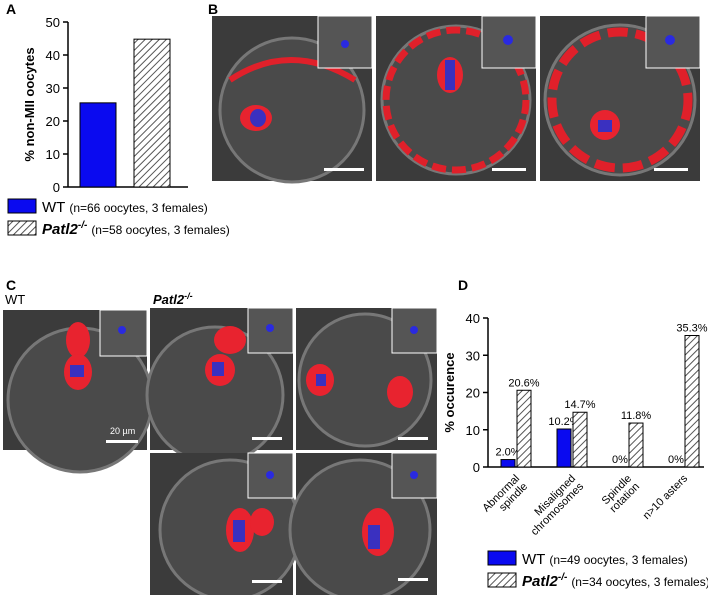  What do you see at coordinates (29, 104) in the screenshot?
I see `y-axis-label: % non-MII oocytes` at bounding box center [29, 104].